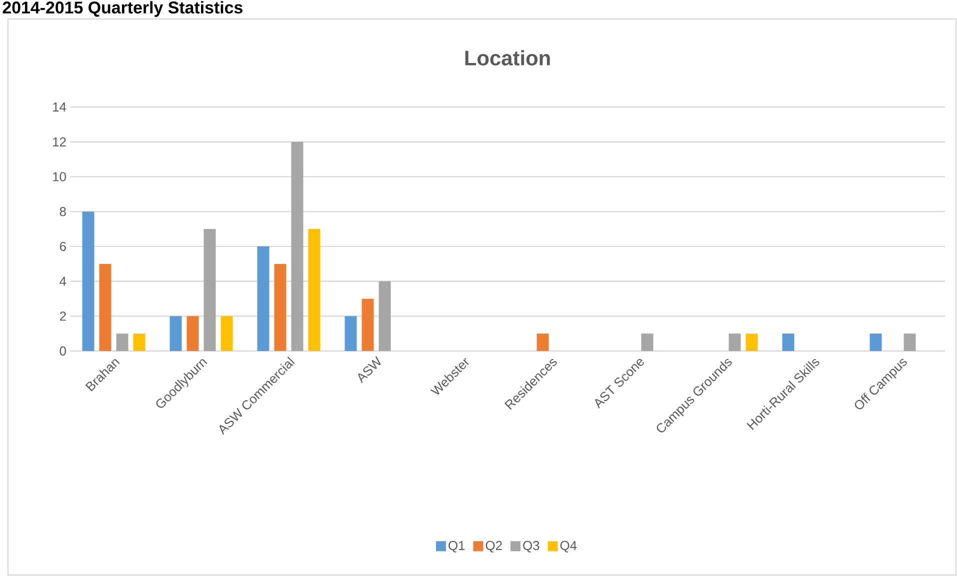 Image resolution: width=957 pixels, height=576 pixels. Describe the element at coordinates (59, 177) in the screenshot. I see `y-tick-label: 10` at that location.